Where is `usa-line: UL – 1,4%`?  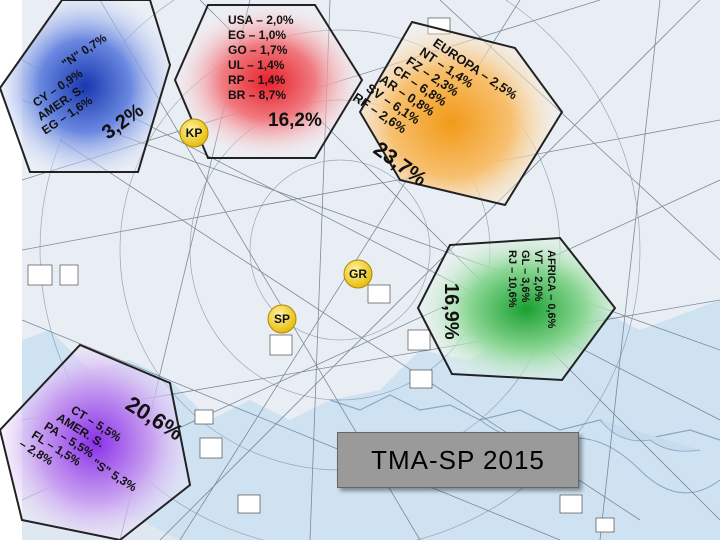 usa-line: UL – 1,4% is located at coordinates (256, 65).